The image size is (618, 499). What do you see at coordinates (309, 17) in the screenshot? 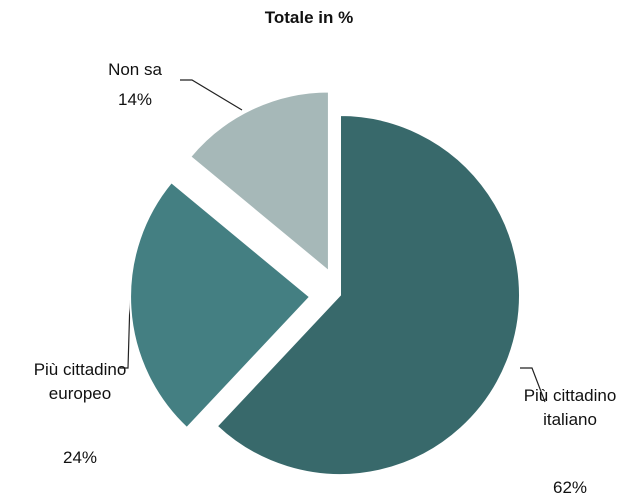
I see `chart-title: Totale in %` at bounding box center [309, 17].